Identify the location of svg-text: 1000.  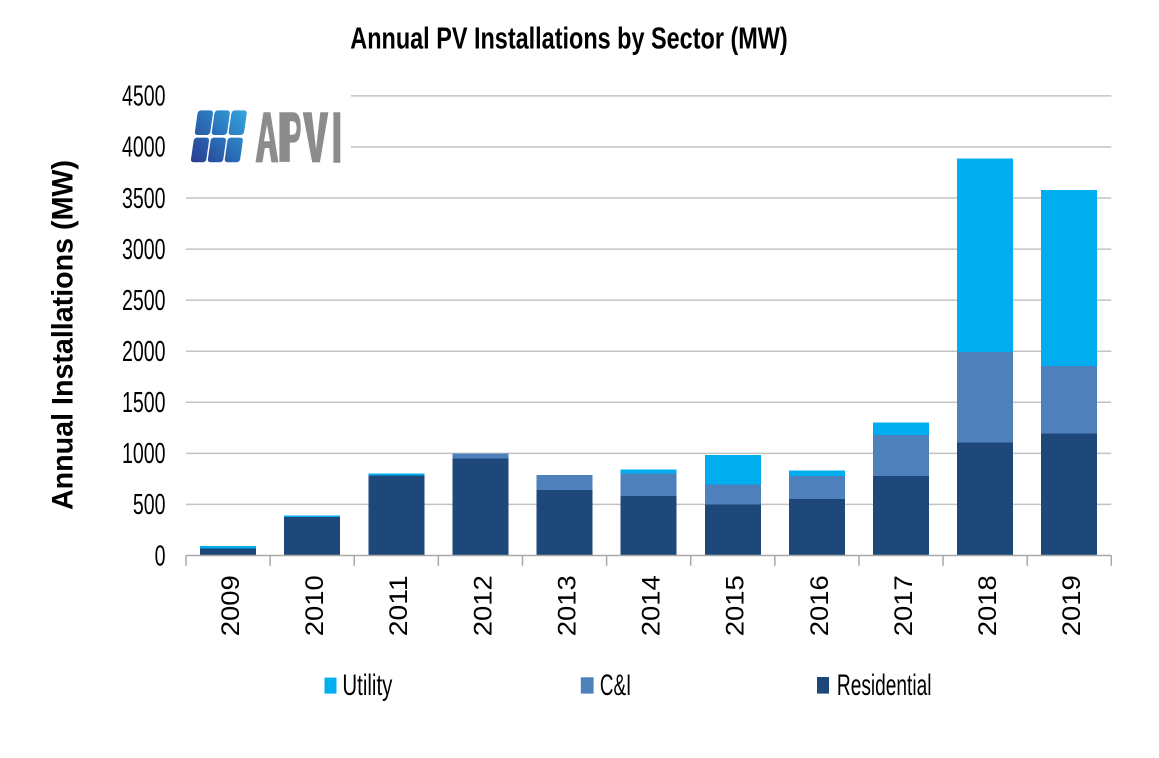
(144, 454).